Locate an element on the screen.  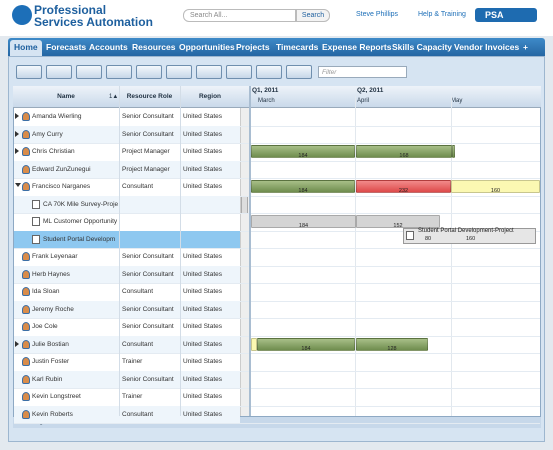
search-button: Search is located at coordinates (313, 15).